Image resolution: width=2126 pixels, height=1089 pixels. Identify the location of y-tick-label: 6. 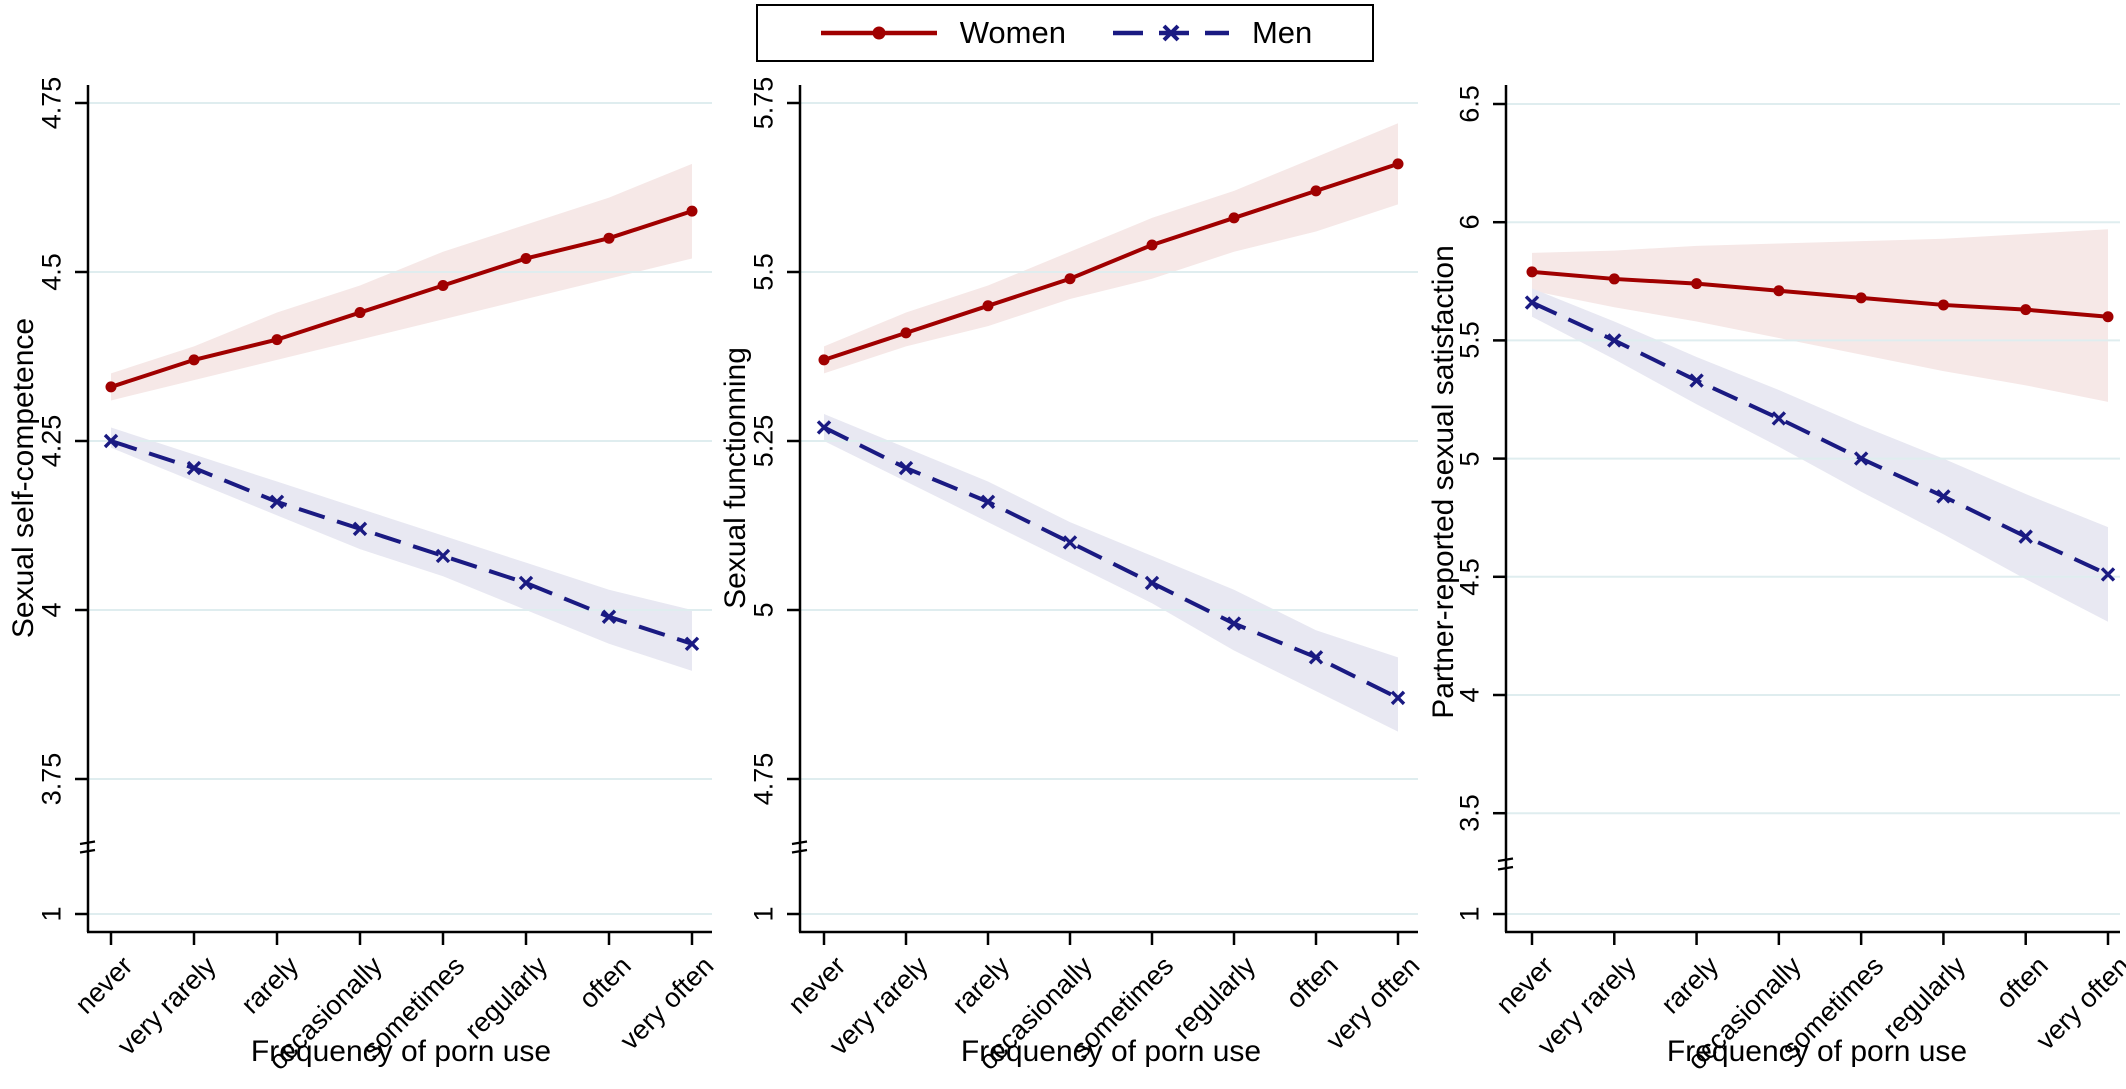
(1469, 222).